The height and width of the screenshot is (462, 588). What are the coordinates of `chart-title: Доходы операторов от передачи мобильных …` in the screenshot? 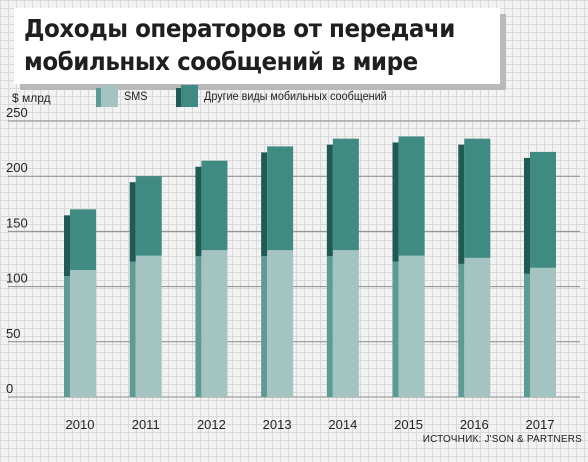 It's located at (257, 46).